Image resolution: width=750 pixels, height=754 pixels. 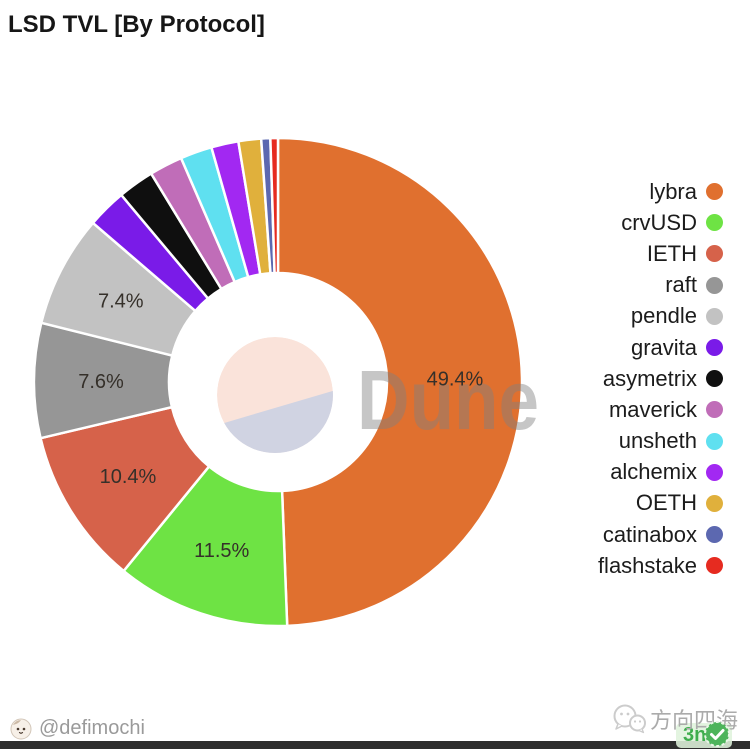 I want to click on slice-percent-label-raft: 7.6%, so click(x=101, y=382).